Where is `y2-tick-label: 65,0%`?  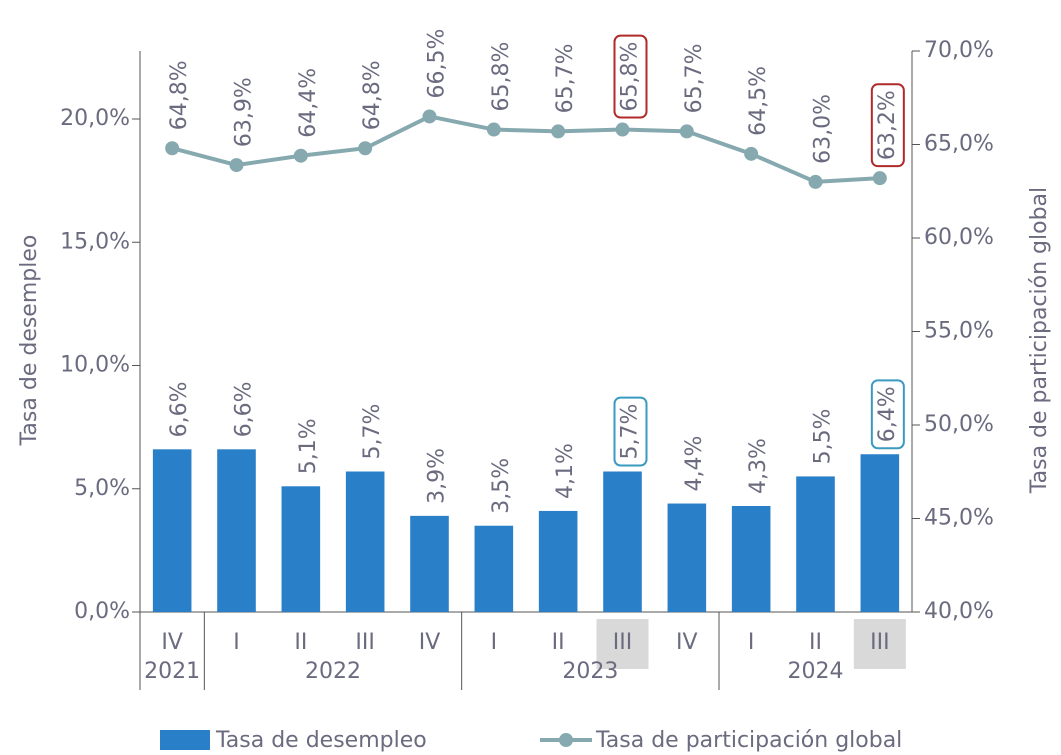 y2-tick-label: 65,0% is located at coordinates (959, 144).